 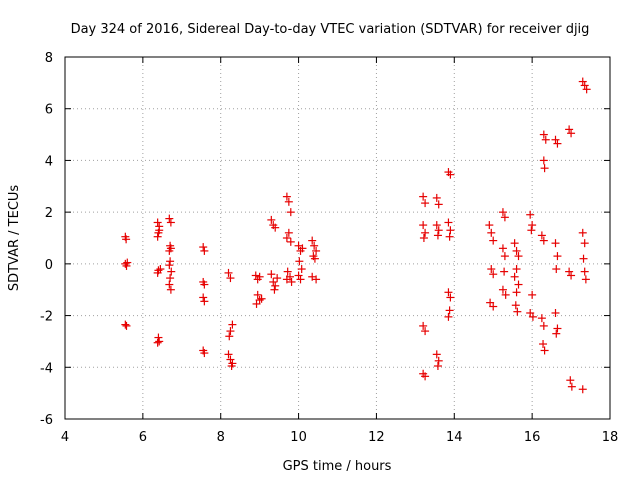 What do you see at coordinates (49, 265) in the screenshot?
I see `y-tick-label: 0` at bounding box center [49, 265].